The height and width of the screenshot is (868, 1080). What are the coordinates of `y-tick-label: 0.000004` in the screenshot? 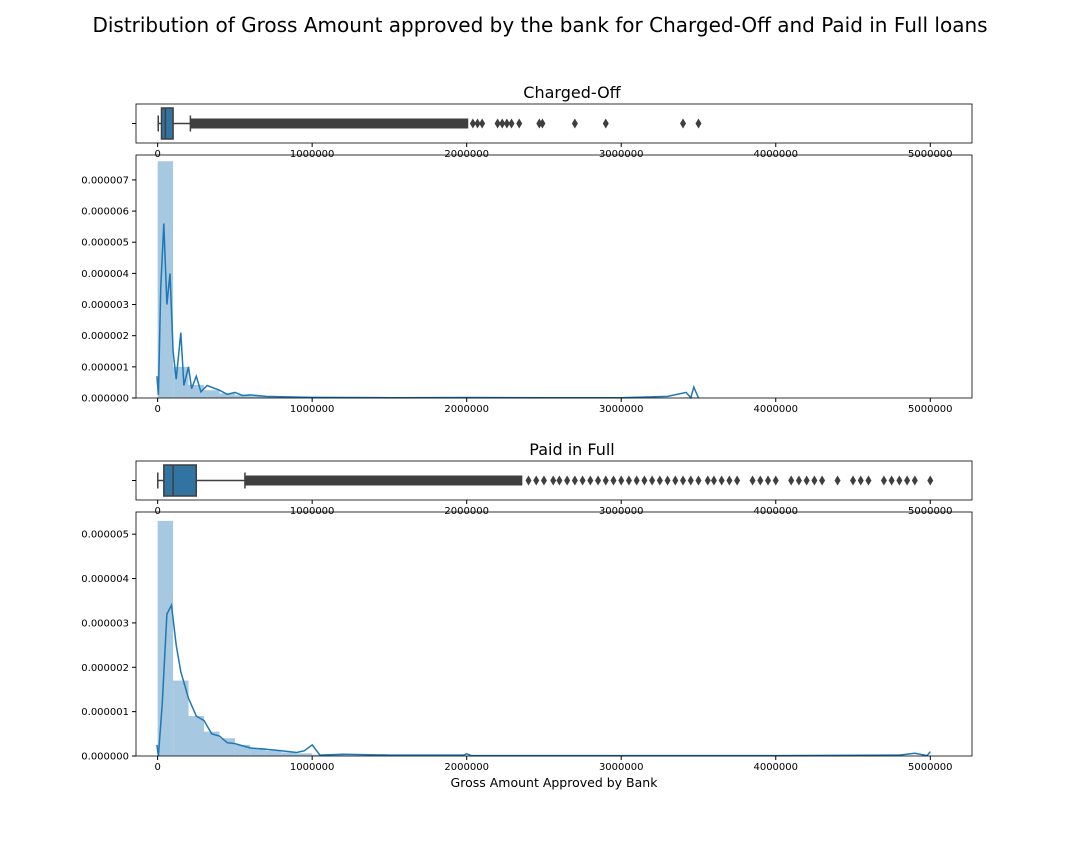 It's located at (105, 579).